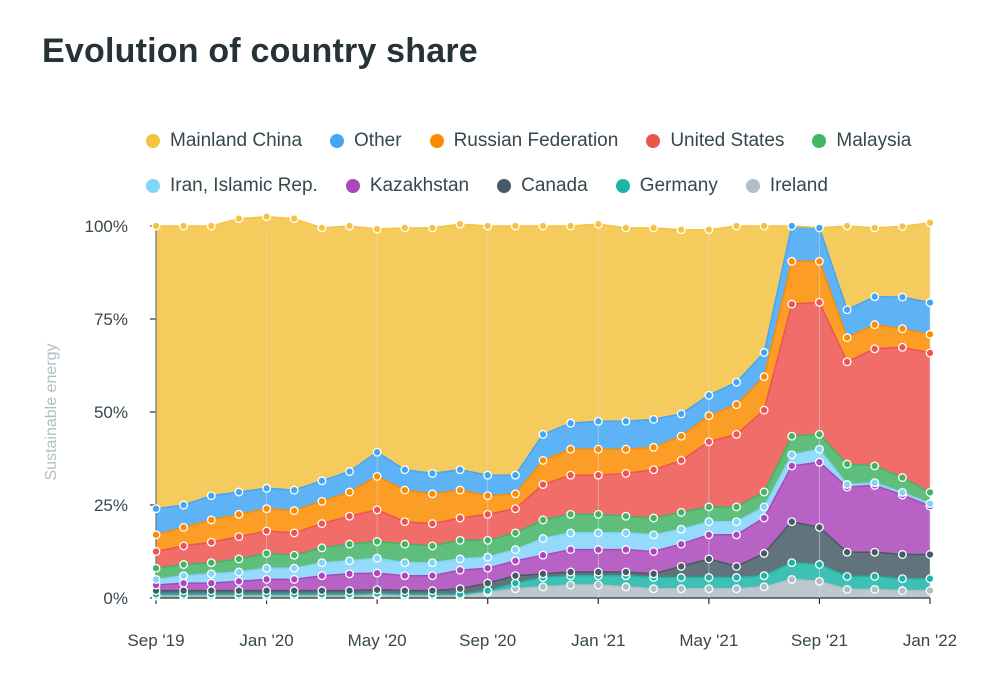 Image resolution: width=1000 pixels, height=687 pixels. What do you see at coordinates (874, 140) in the screenshot?
I see `legend-label: Malaysia` at bounding box center [874, 140].